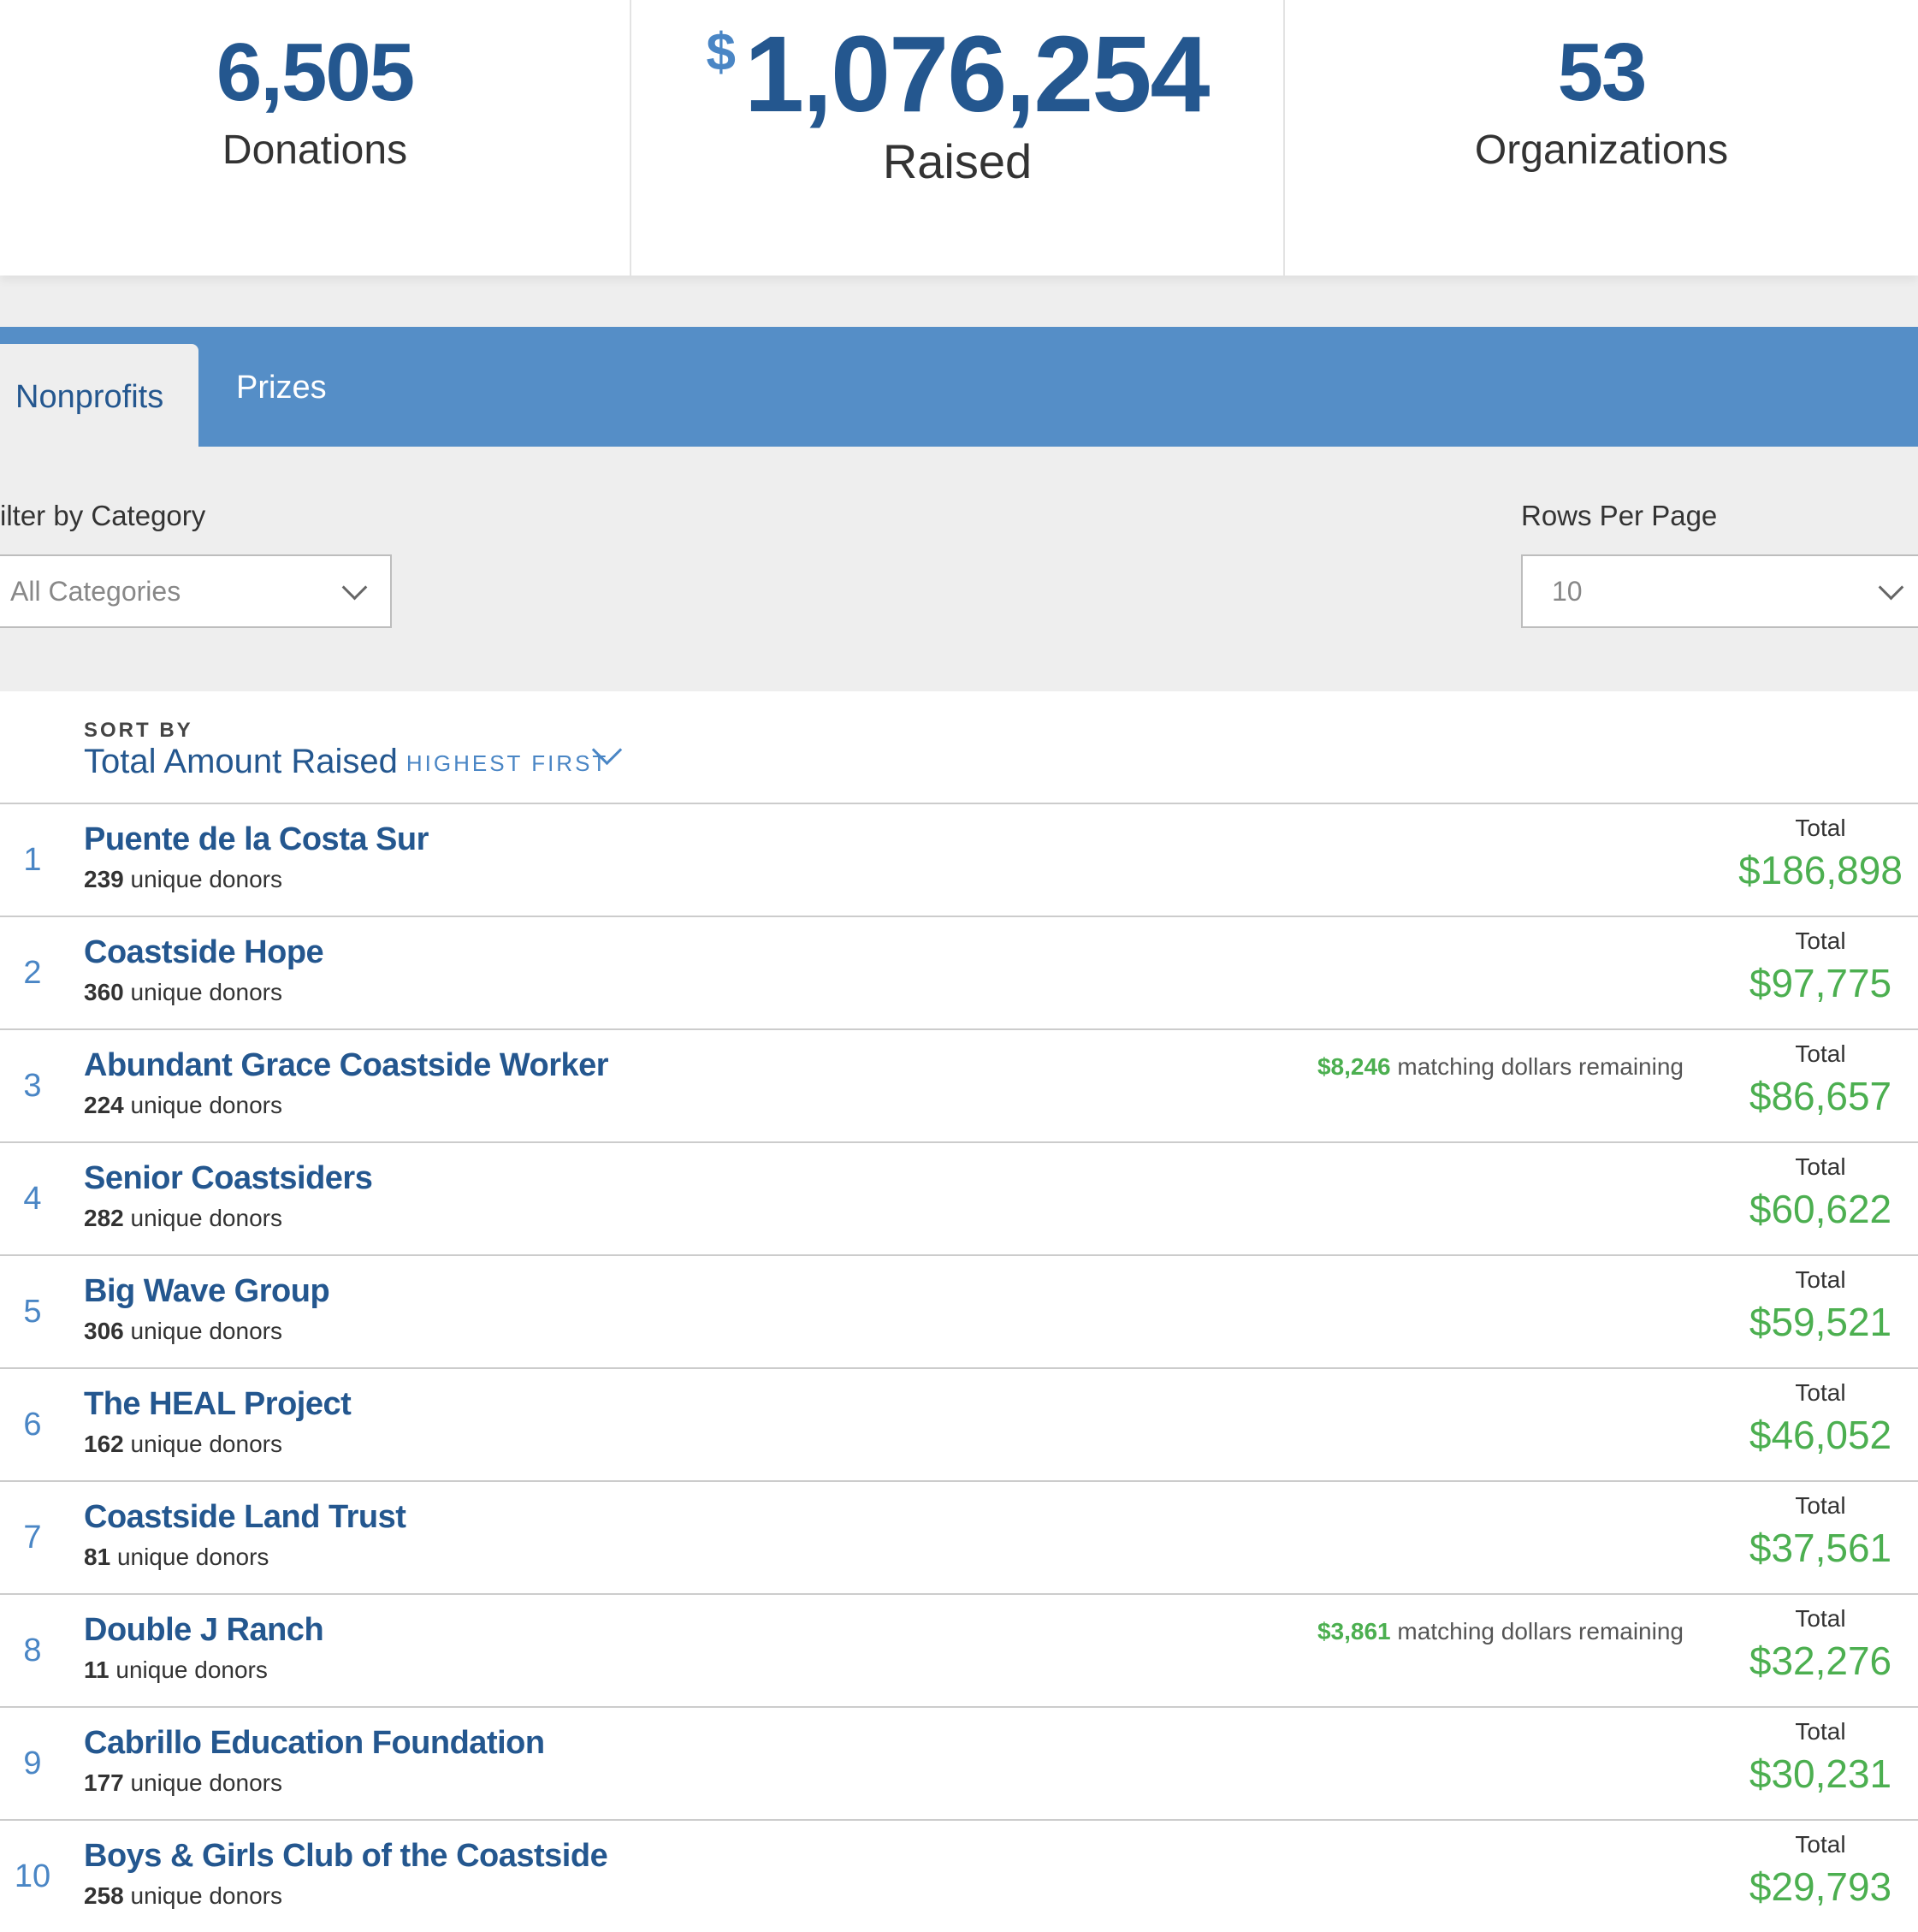 The width and height of the screenshot is (1918, 1932). What do you see at coordinates (104, 1218) in the screenshot?
I see `donor-count: 282` at bounding box center [104, 1218].